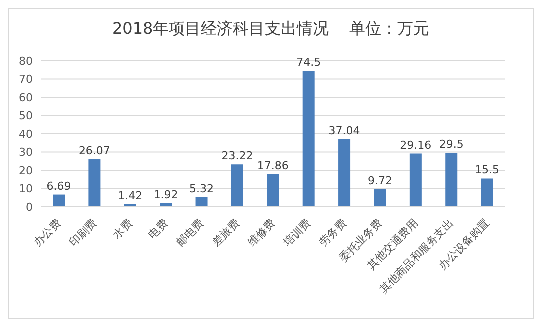  What do you see at coordinates (83, 233) in the screenshot?
I see `x-tick-label: 印刷费` at bounding box center [83, 233].